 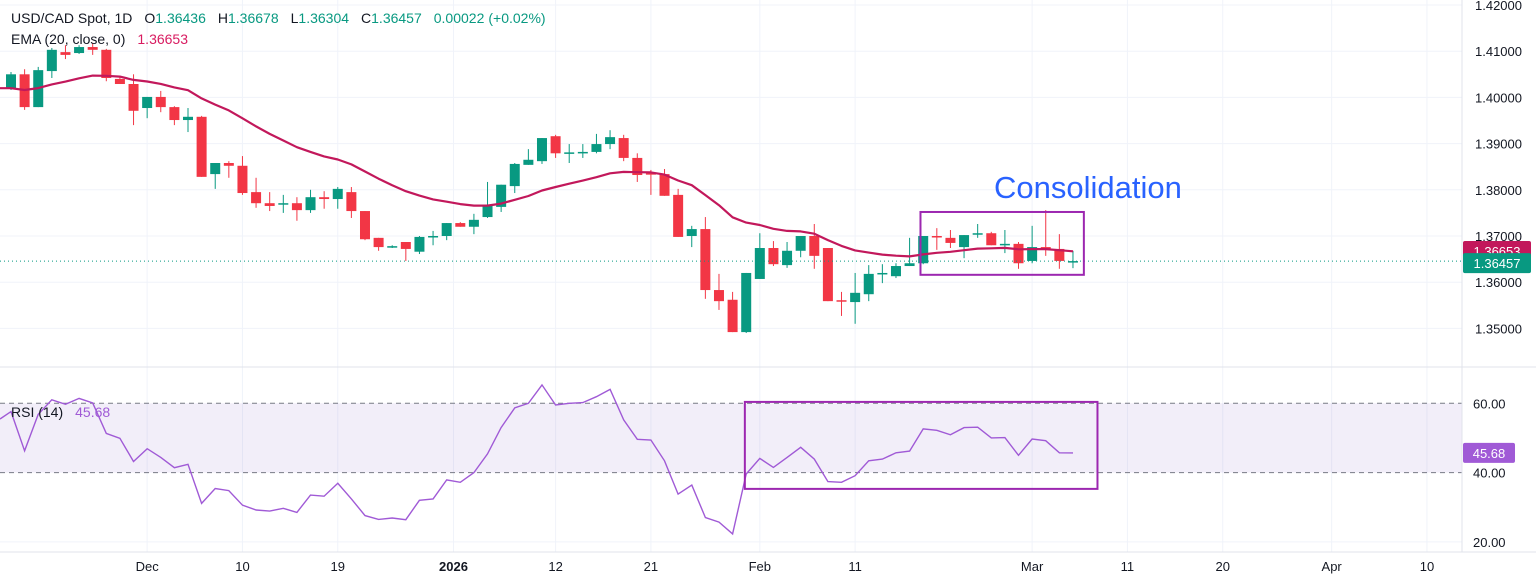 What do you see at coordinates (1498, 236) in the screenshot?
I see `price-tick-label: 1.37000` at bounding box center [1498, 236].